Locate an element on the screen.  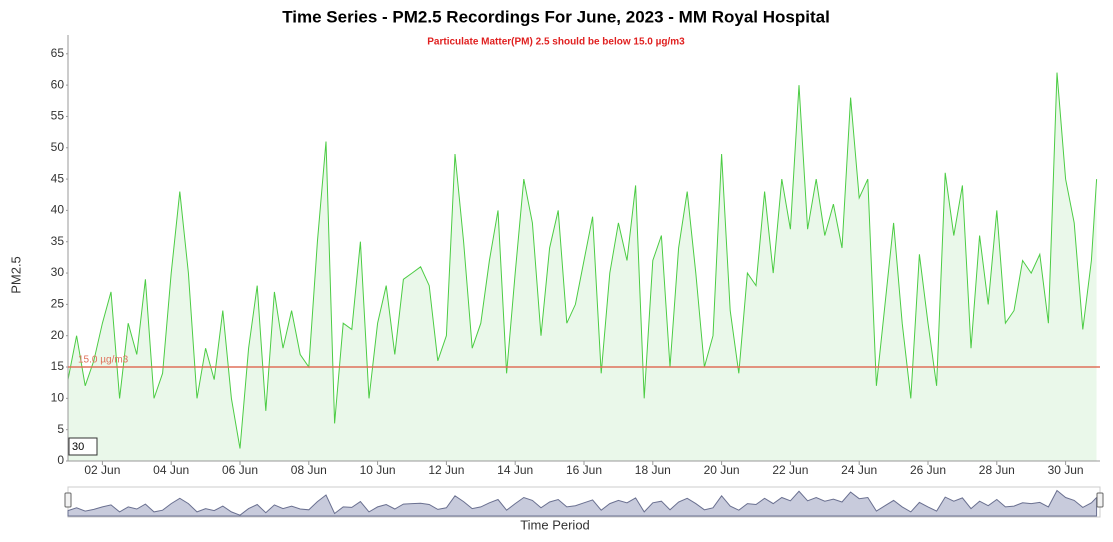
y-tick-label: 5 is located at coordinates (60, 429).